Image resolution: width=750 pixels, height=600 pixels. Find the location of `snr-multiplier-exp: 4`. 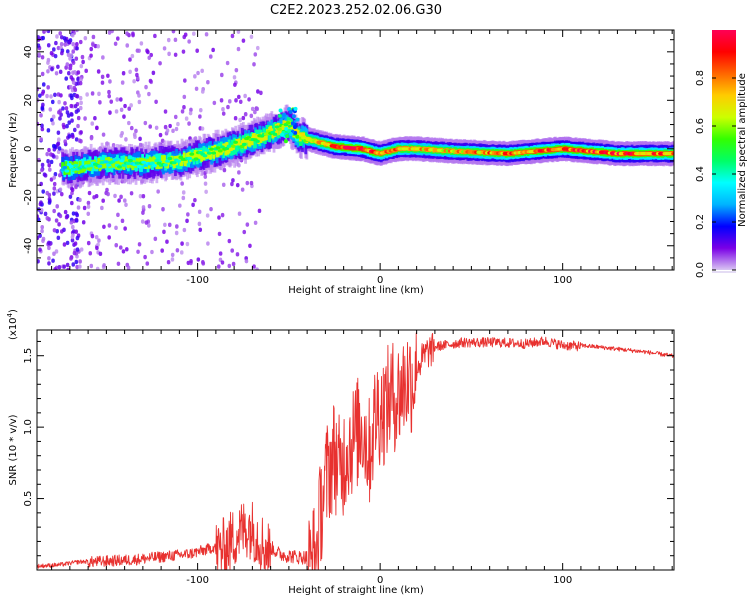

snr-multiplier-exp: 4 is located at coordinates (10, 314).